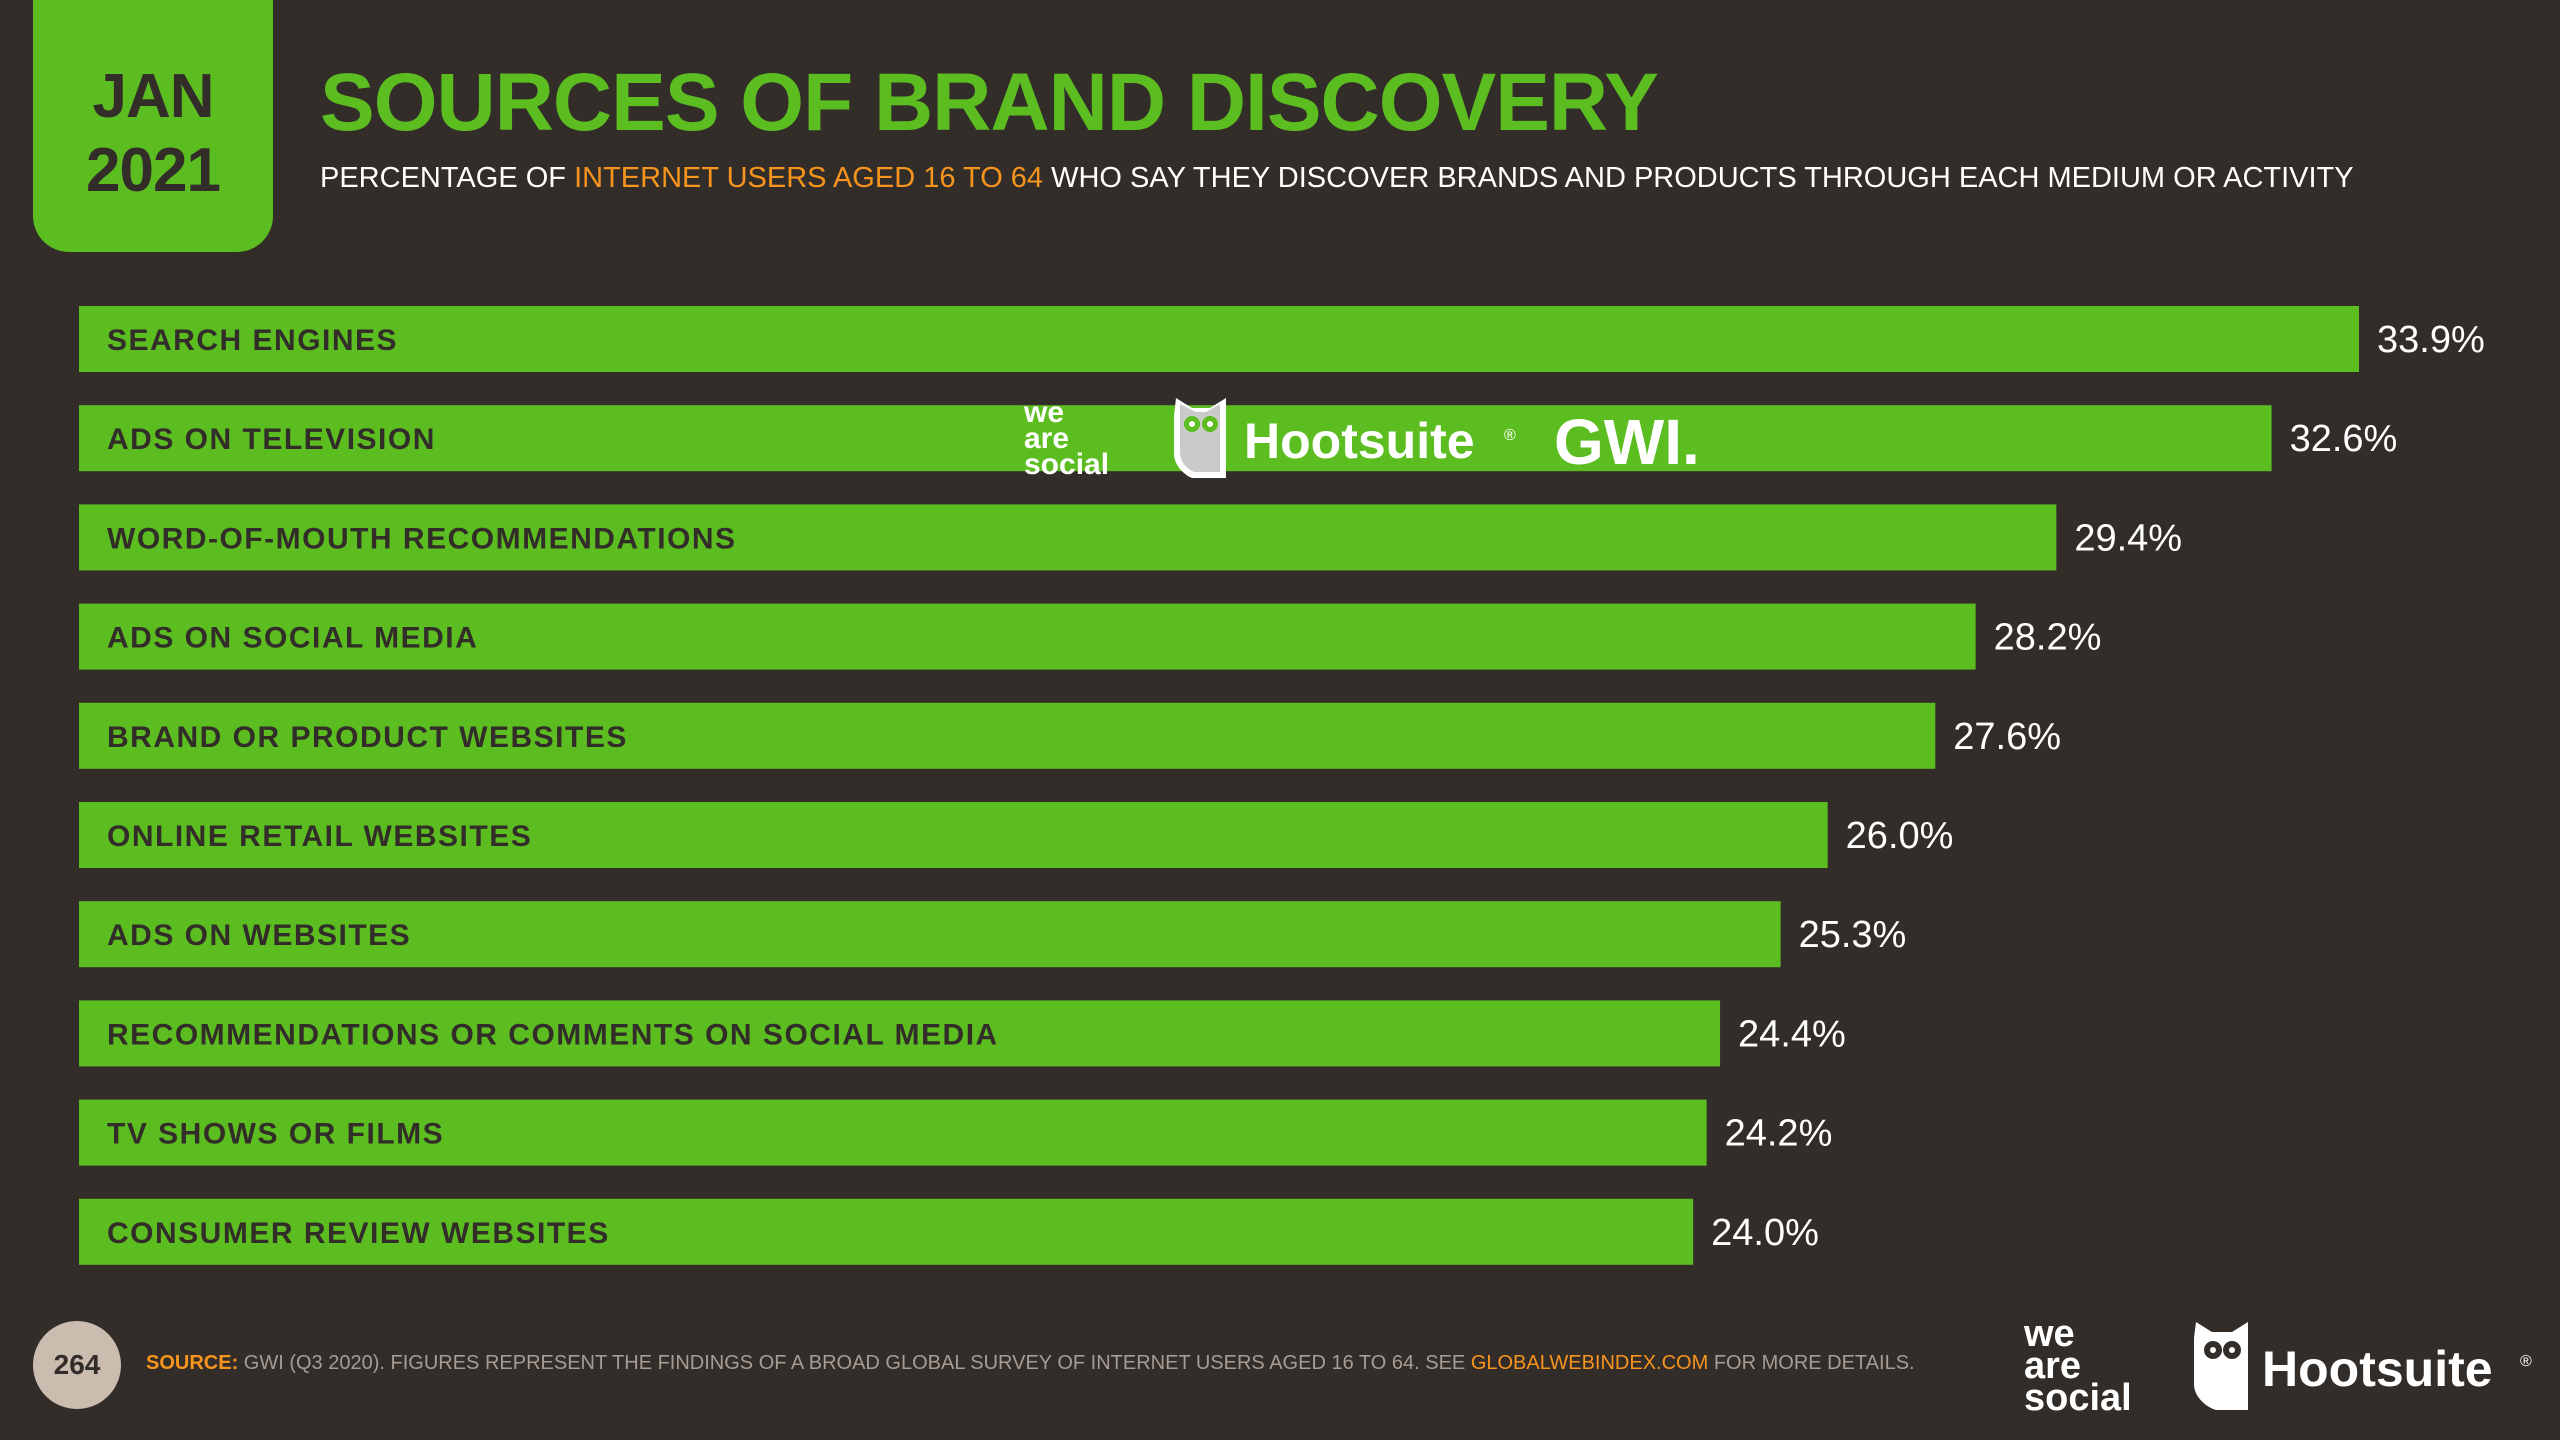 The image size is (2560, 1440). Describe the element at coordinates (2078, 1398) in the screenshot. I see `footer-logo-social: social` at that location.